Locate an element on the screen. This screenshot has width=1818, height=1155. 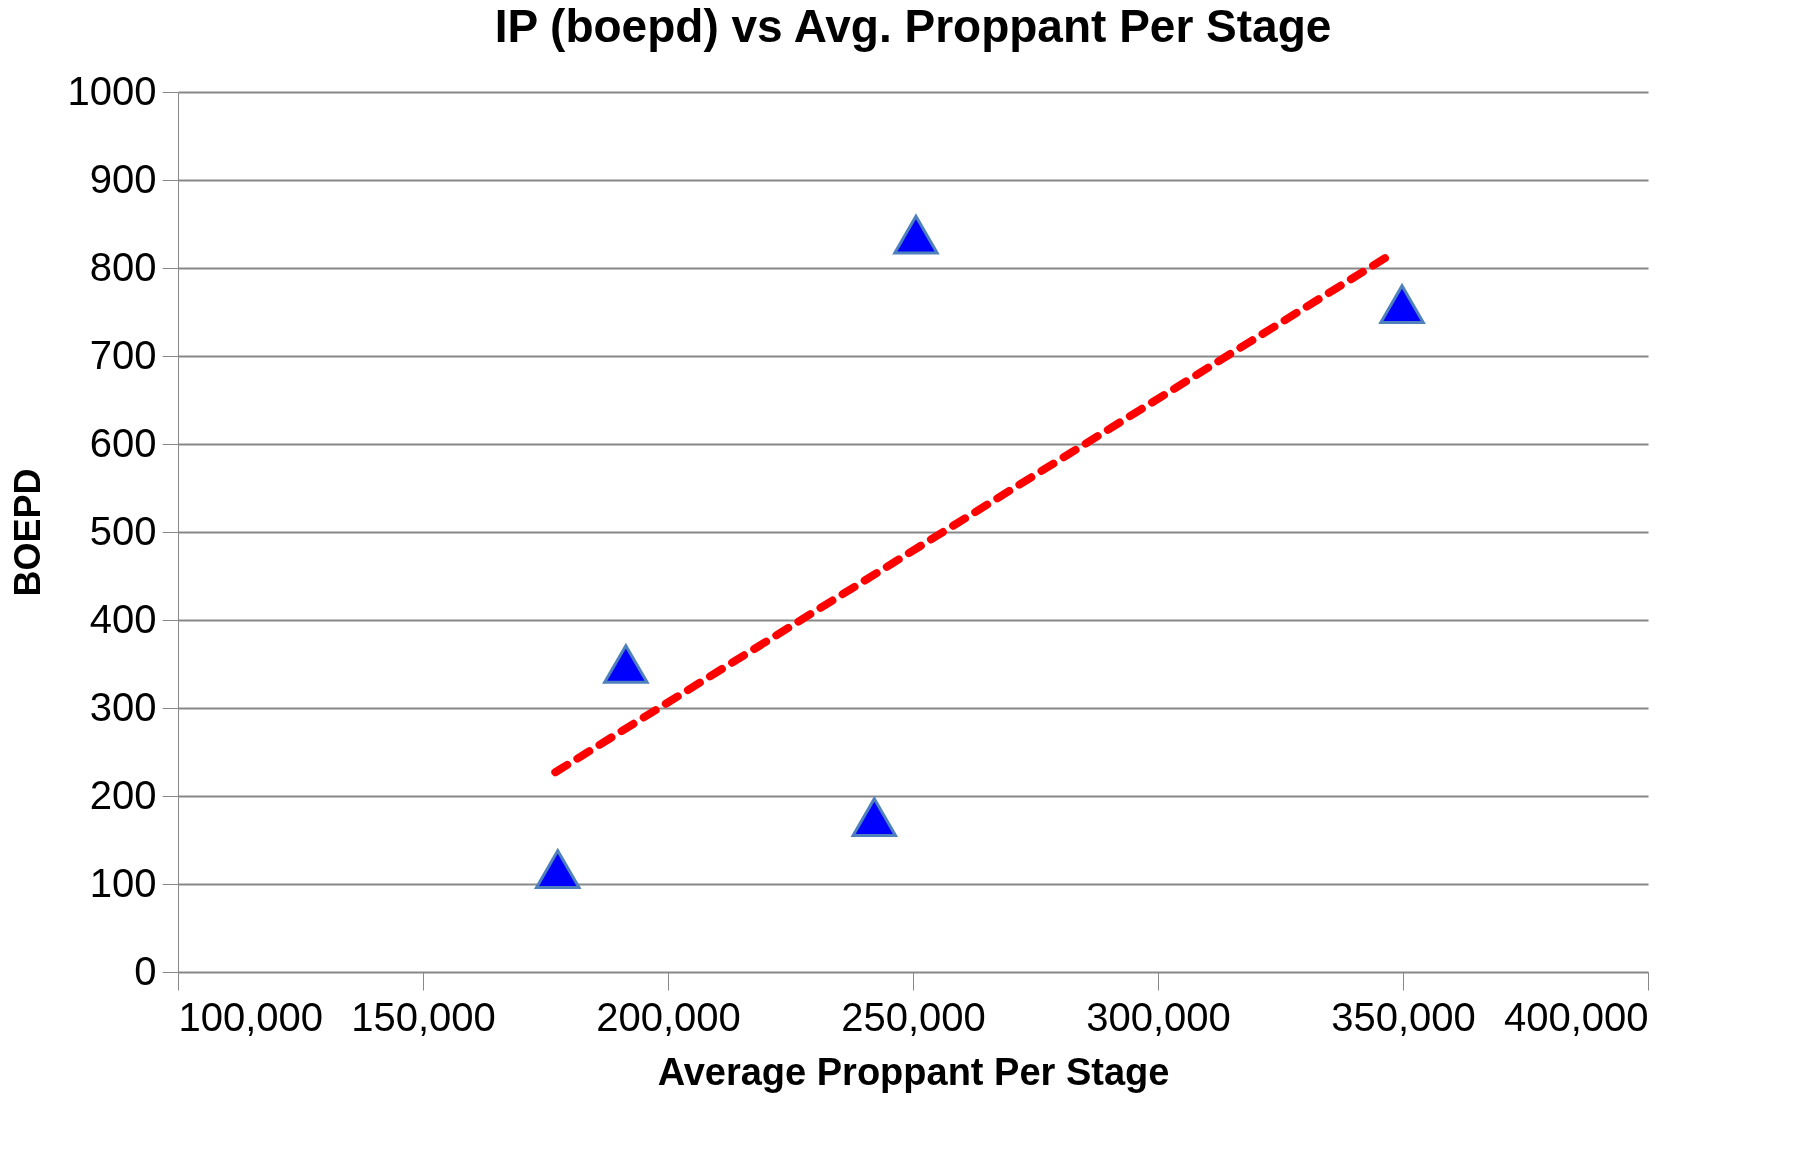
x-tick-label: 100,000 is located at coordinates (251, 1016).